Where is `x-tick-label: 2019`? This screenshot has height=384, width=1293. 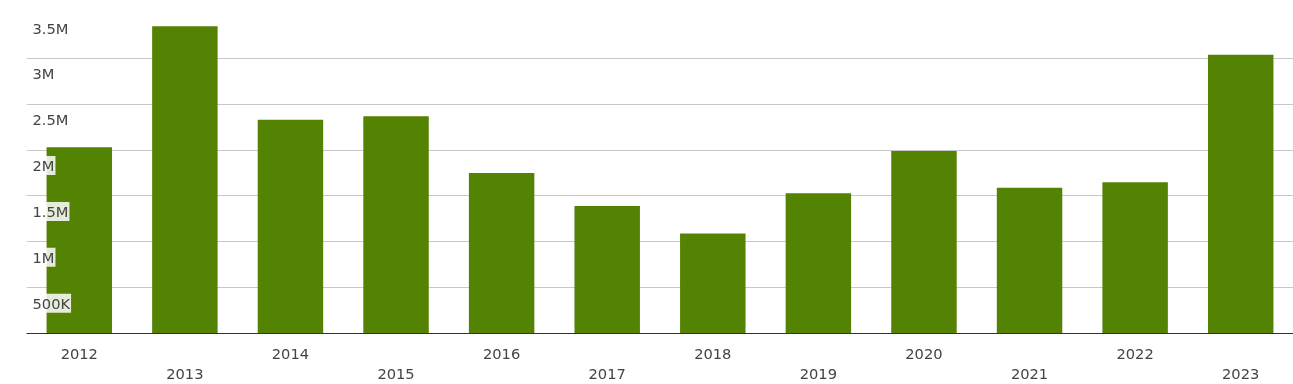
x-tick-label: 2019 is located at coordinates (818, 373).